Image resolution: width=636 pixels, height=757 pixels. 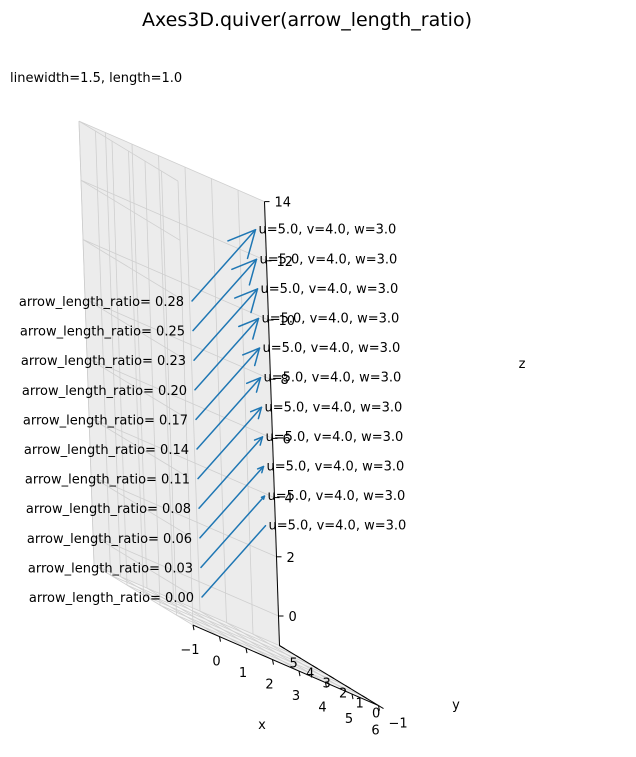 What do you see at coordinates (310, 674) in the screenshot?
I see `y-tick-label: 4` at bounding box center [310, 674].